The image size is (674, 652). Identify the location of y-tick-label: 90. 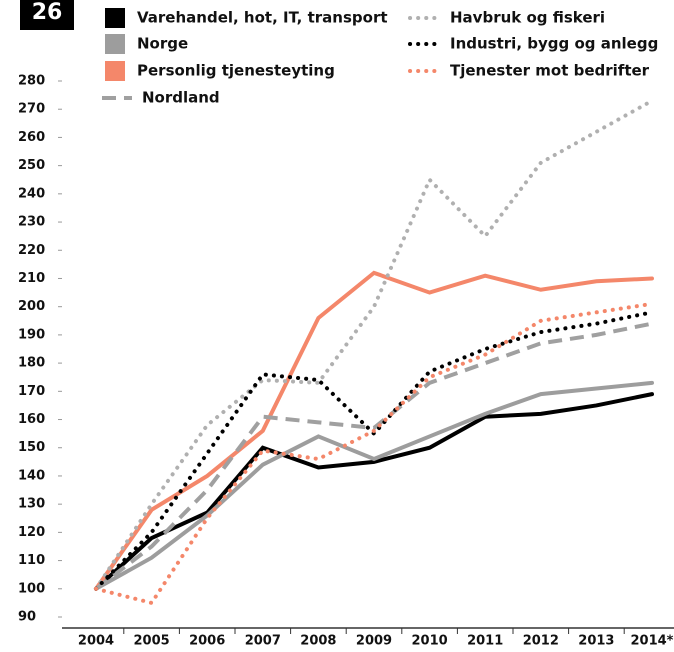
(27, 617).